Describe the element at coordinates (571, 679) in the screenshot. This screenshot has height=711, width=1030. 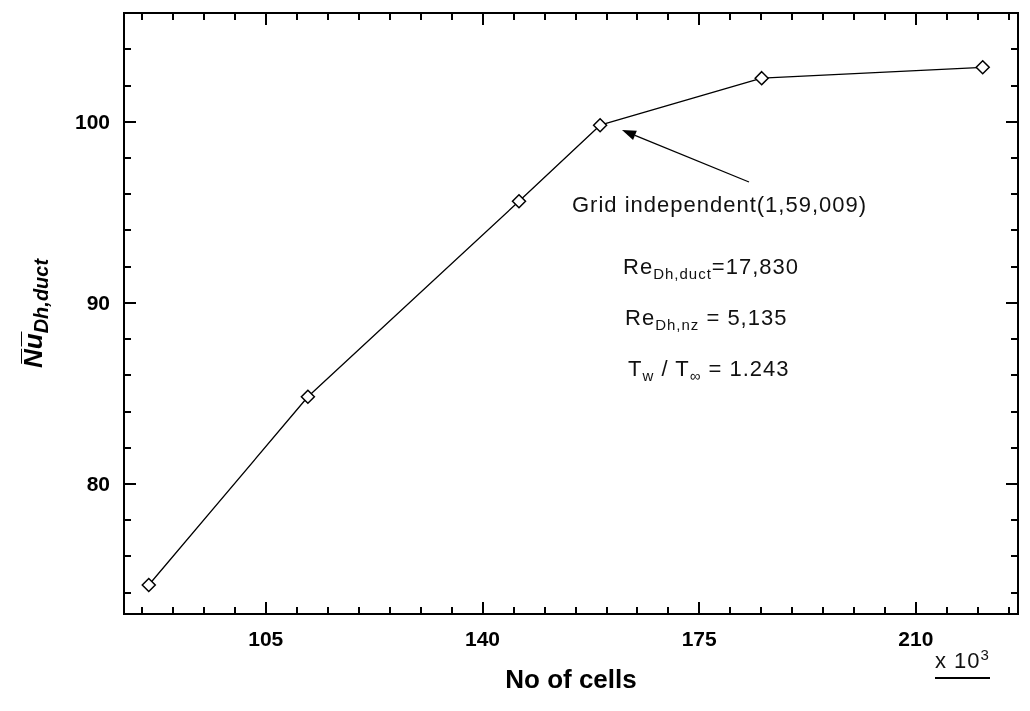
I see `x-axis-title: No of cells` at that location.